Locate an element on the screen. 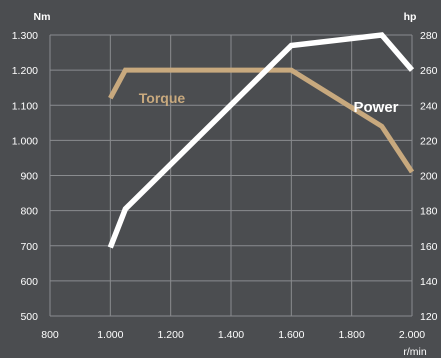  y-right-tick-label: 220 is located at coordinates (429, 141).